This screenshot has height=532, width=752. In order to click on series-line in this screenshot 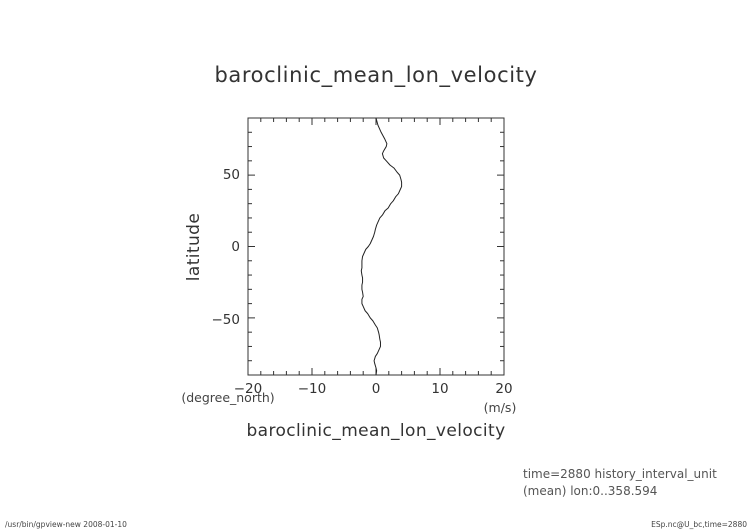, I will do `click(381, 246)`.